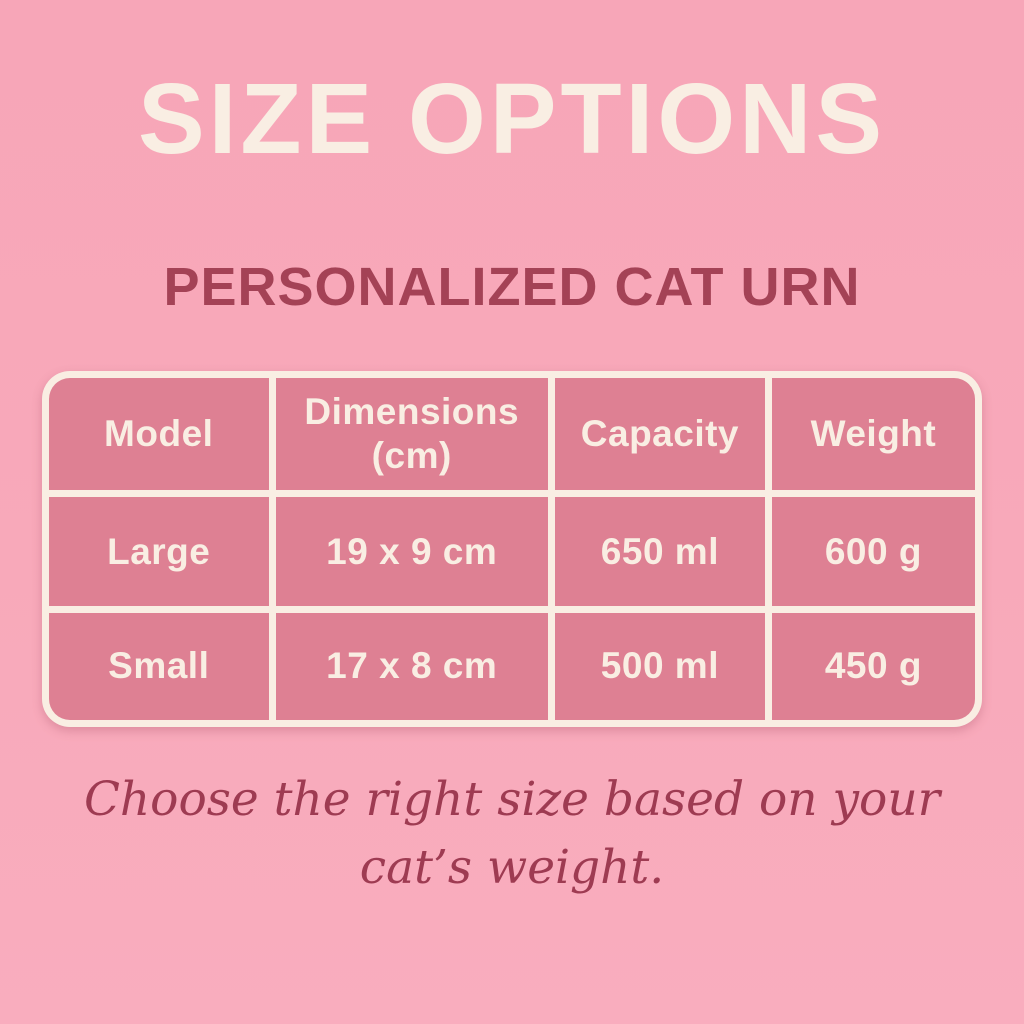 The image size is (1024, 1024). I want to click on cell-value: Small, so click(159, 666).